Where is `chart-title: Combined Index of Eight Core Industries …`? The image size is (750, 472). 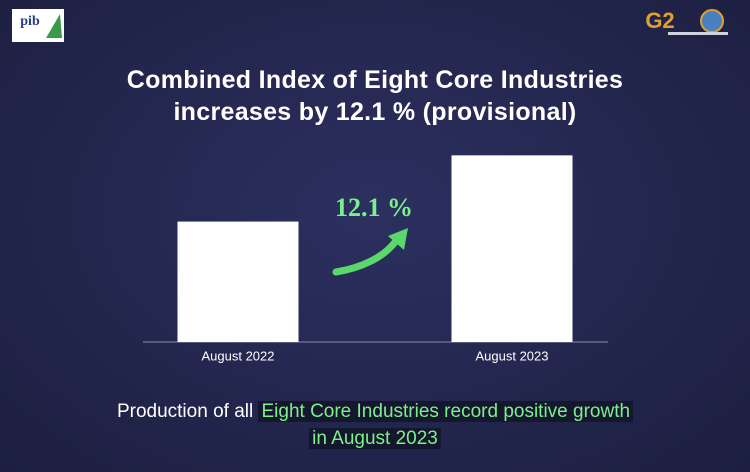
chart-title: Combined Index of Eight Core Industries … is located at coordinates (375, 96).